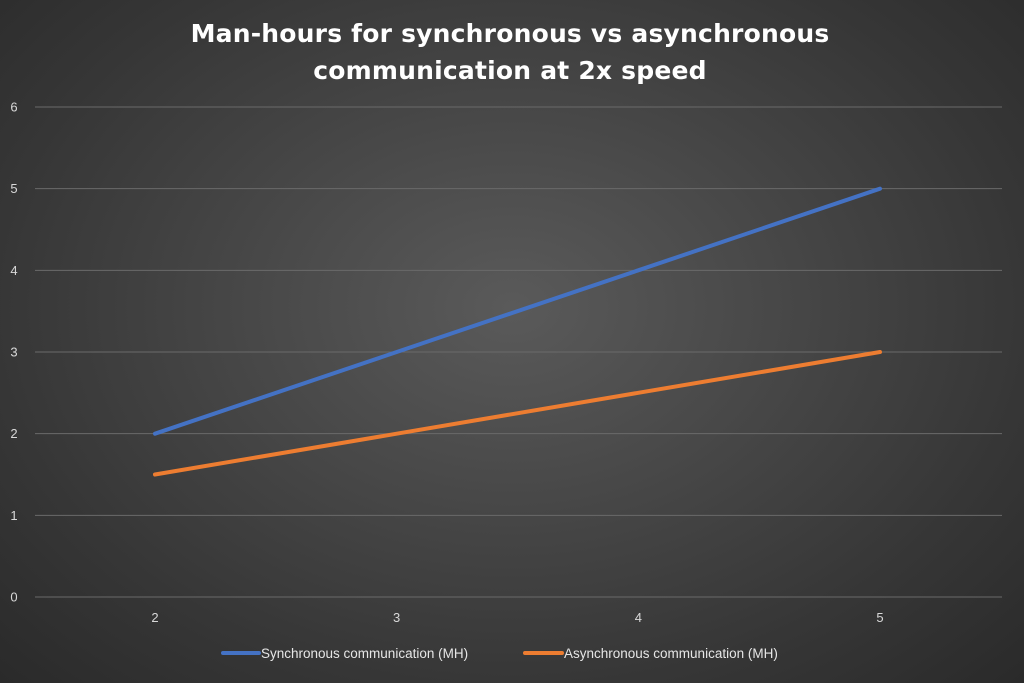 The image size is (1024, 683). Describe the element at coordinates (671, 653) in the screenshot. I see `legend-label: Asynchronous communication (MH)` at that location.